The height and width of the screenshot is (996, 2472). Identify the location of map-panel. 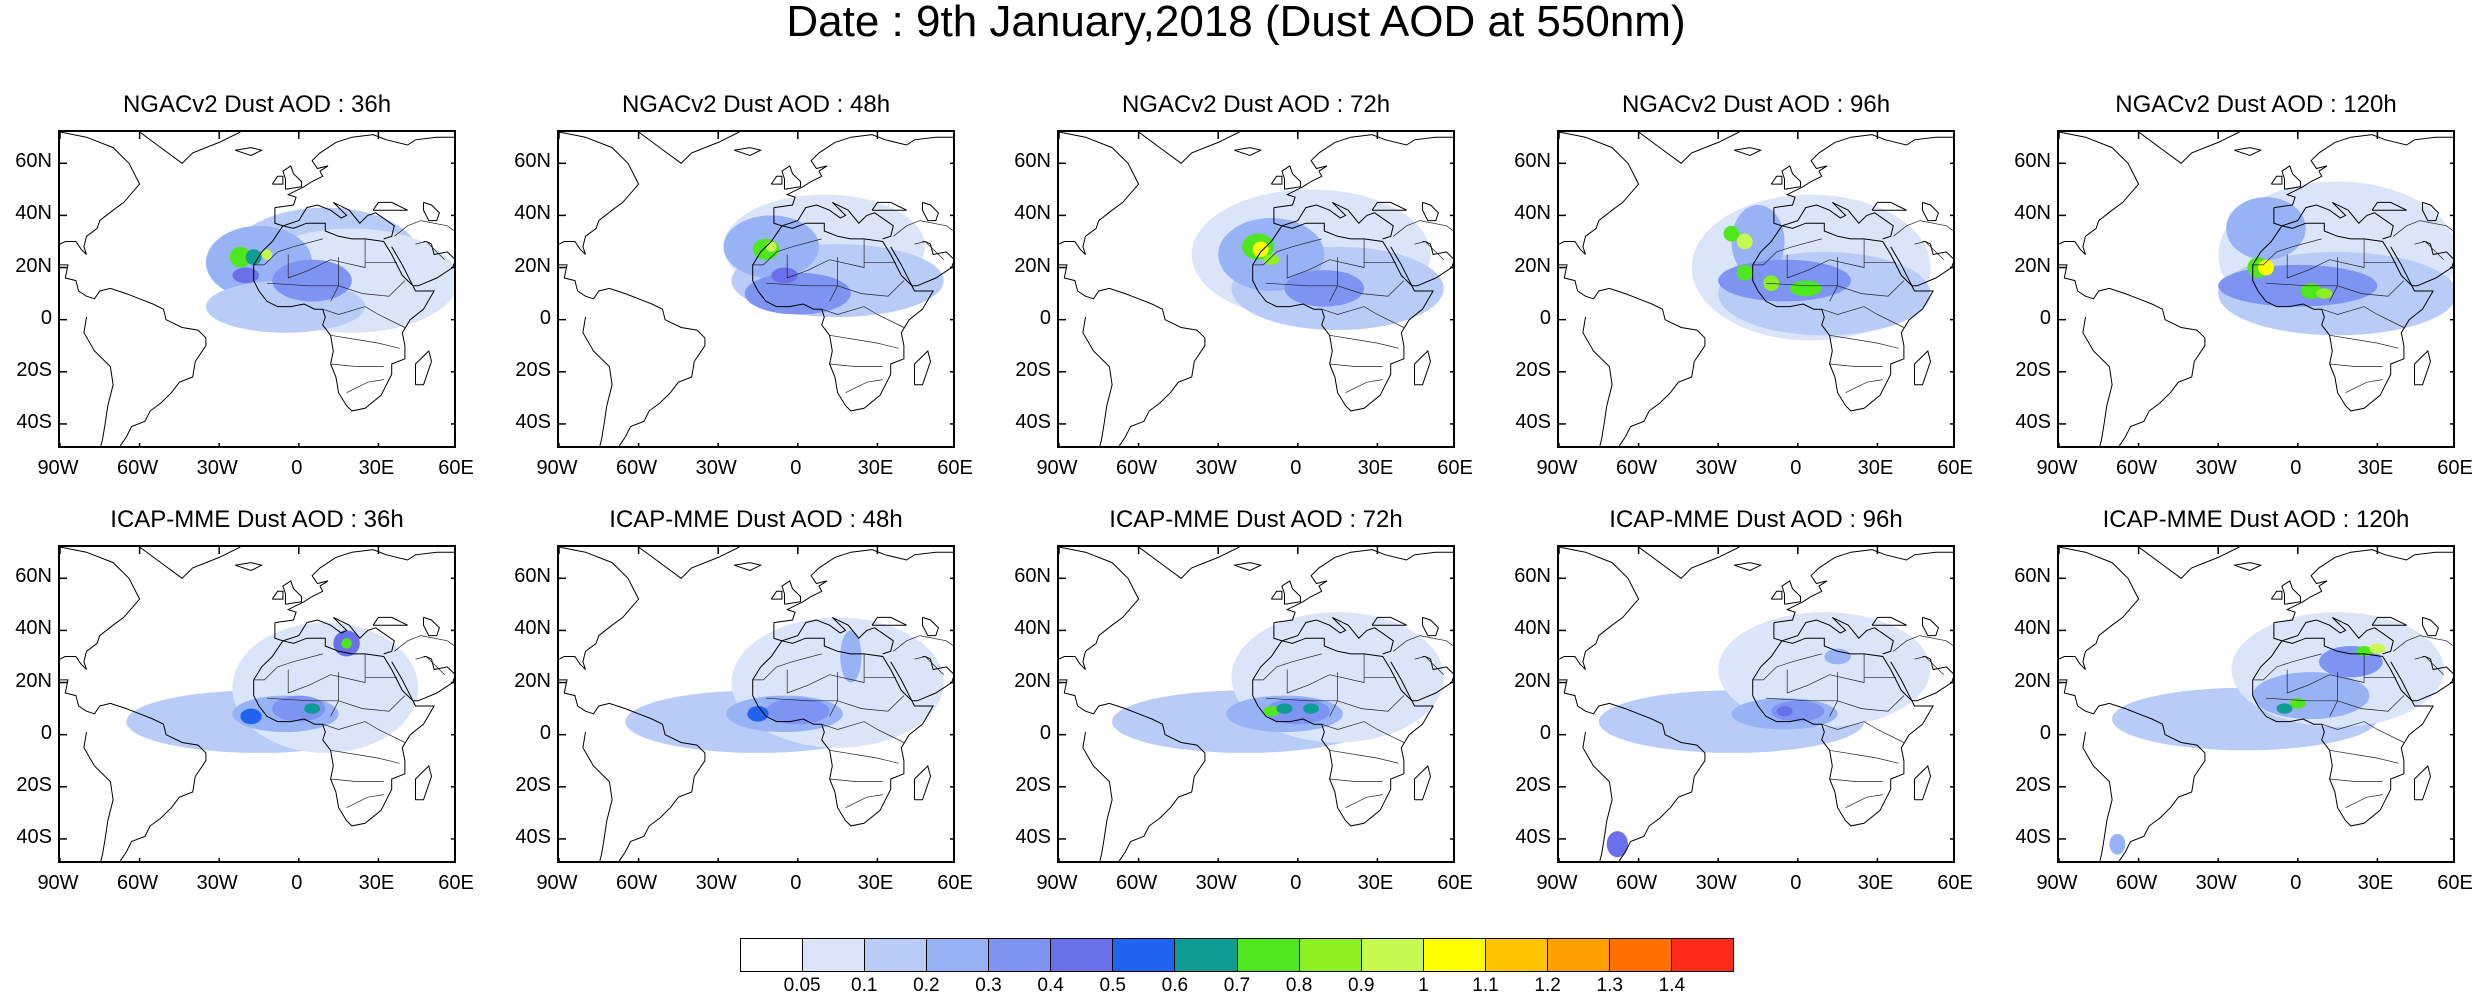
(756, 289).